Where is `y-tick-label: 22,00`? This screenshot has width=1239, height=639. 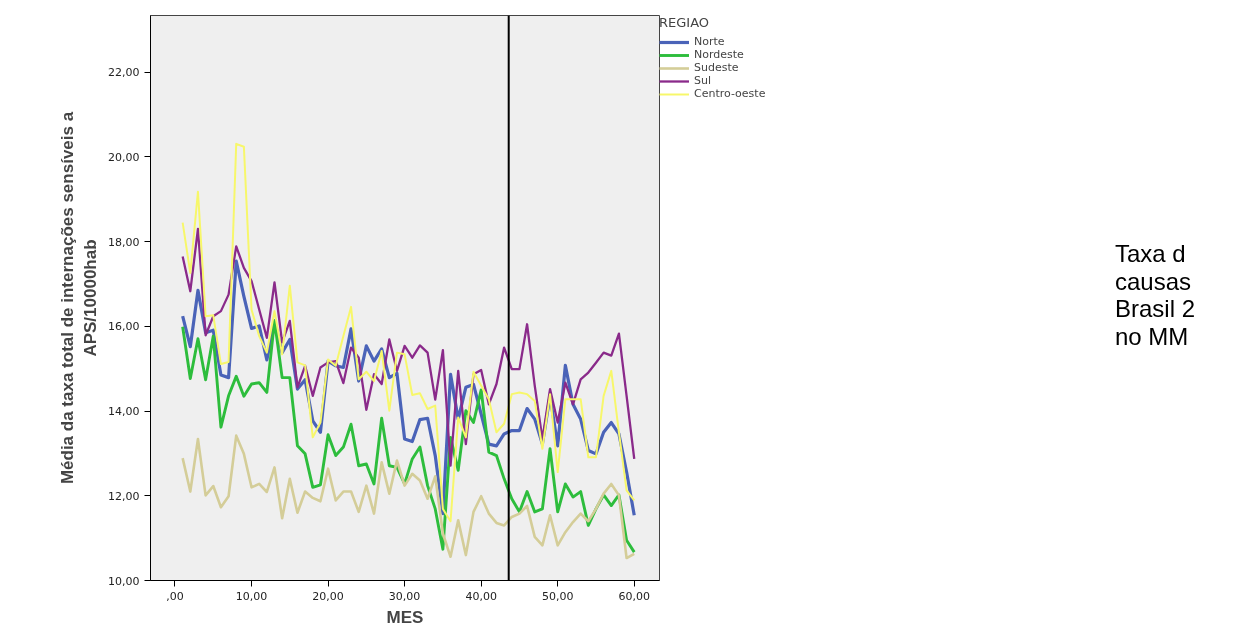 y-tick-label: 22,00 is located at coordinates (124, 73).